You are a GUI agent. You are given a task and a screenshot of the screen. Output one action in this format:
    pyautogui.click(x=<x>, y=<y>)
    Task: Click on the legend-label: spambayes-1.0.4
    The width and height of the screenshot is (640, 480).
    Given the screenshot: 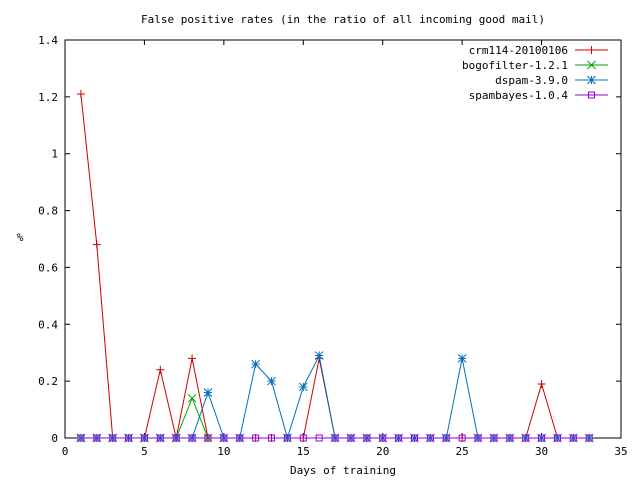 What is the action you would take?
    pyautogui.click(x=519, y=95)
    